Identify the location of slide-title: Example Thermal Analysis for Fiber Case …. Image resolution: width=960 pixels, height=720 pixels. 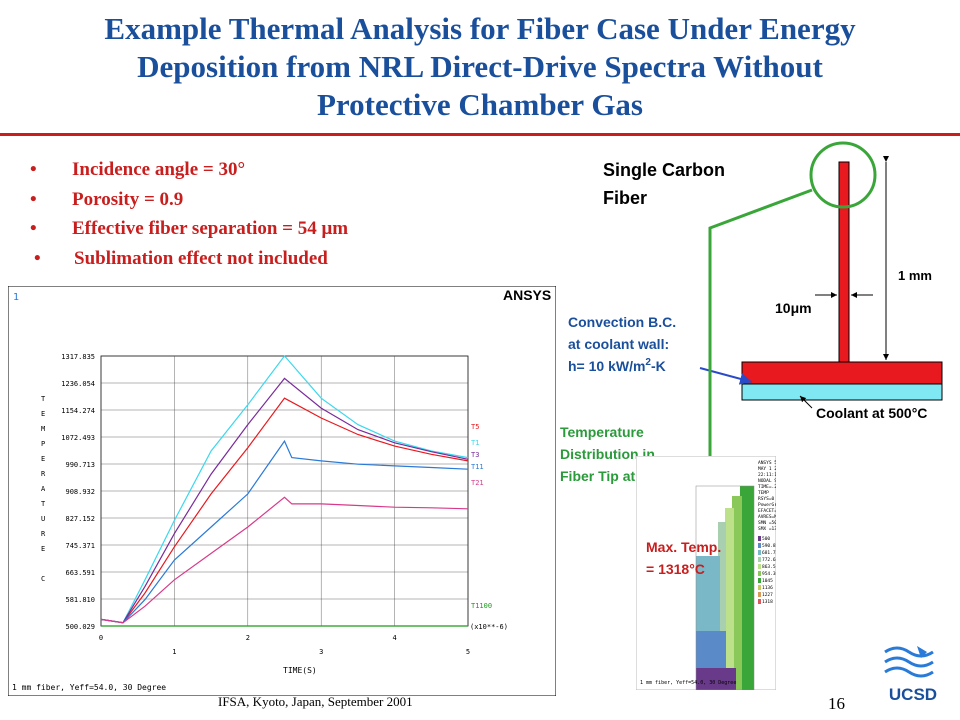
(480, 67).